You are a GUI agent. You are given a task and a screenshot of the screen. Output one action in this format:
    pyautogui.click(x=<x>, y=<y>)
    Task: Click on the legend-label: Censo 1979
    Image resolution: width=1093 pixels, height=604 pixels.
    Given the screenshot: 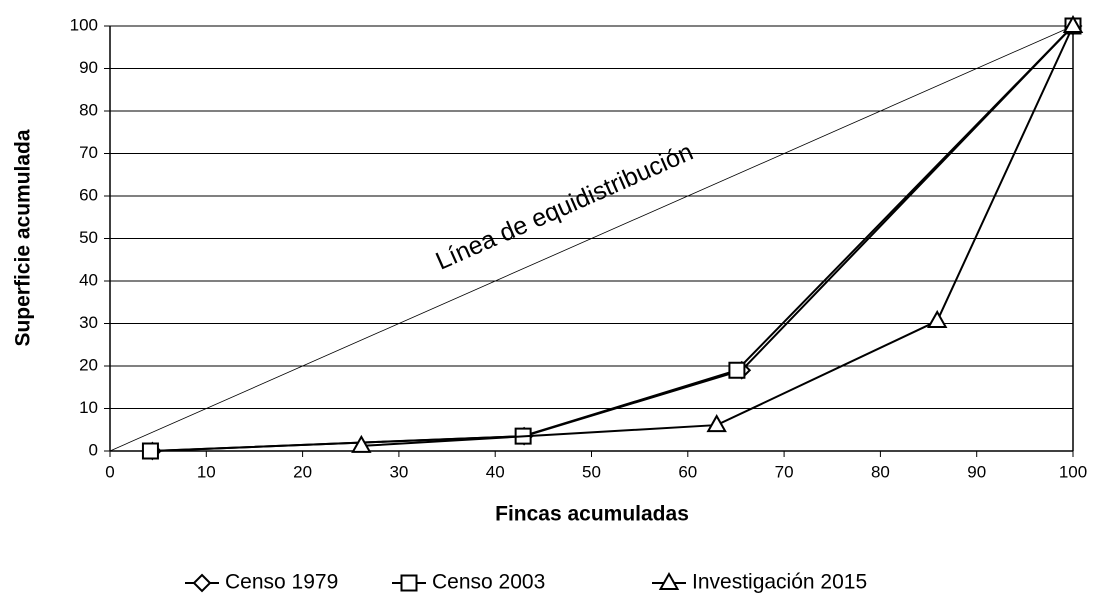 What is the action you would take?
    pyautogui.click(x=281, y=582)
    